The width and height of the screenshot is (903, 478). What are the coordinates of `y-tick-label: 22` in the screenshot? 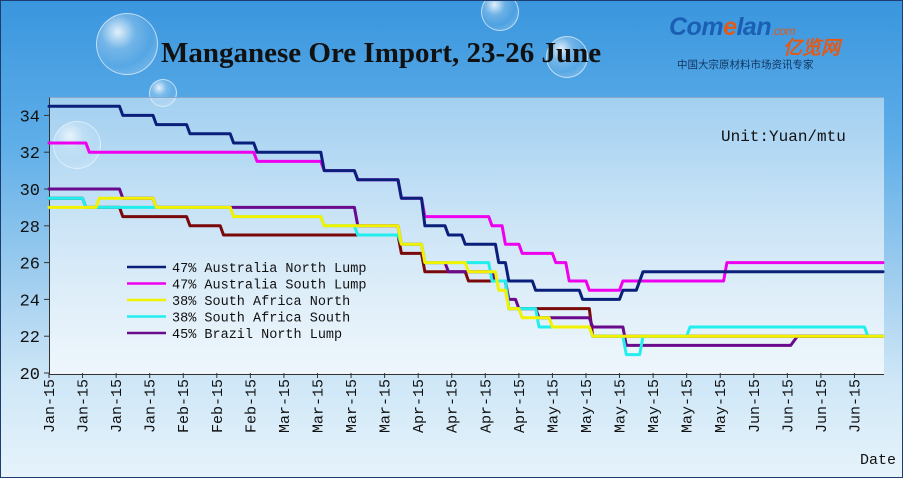 It's located at (30, 338).